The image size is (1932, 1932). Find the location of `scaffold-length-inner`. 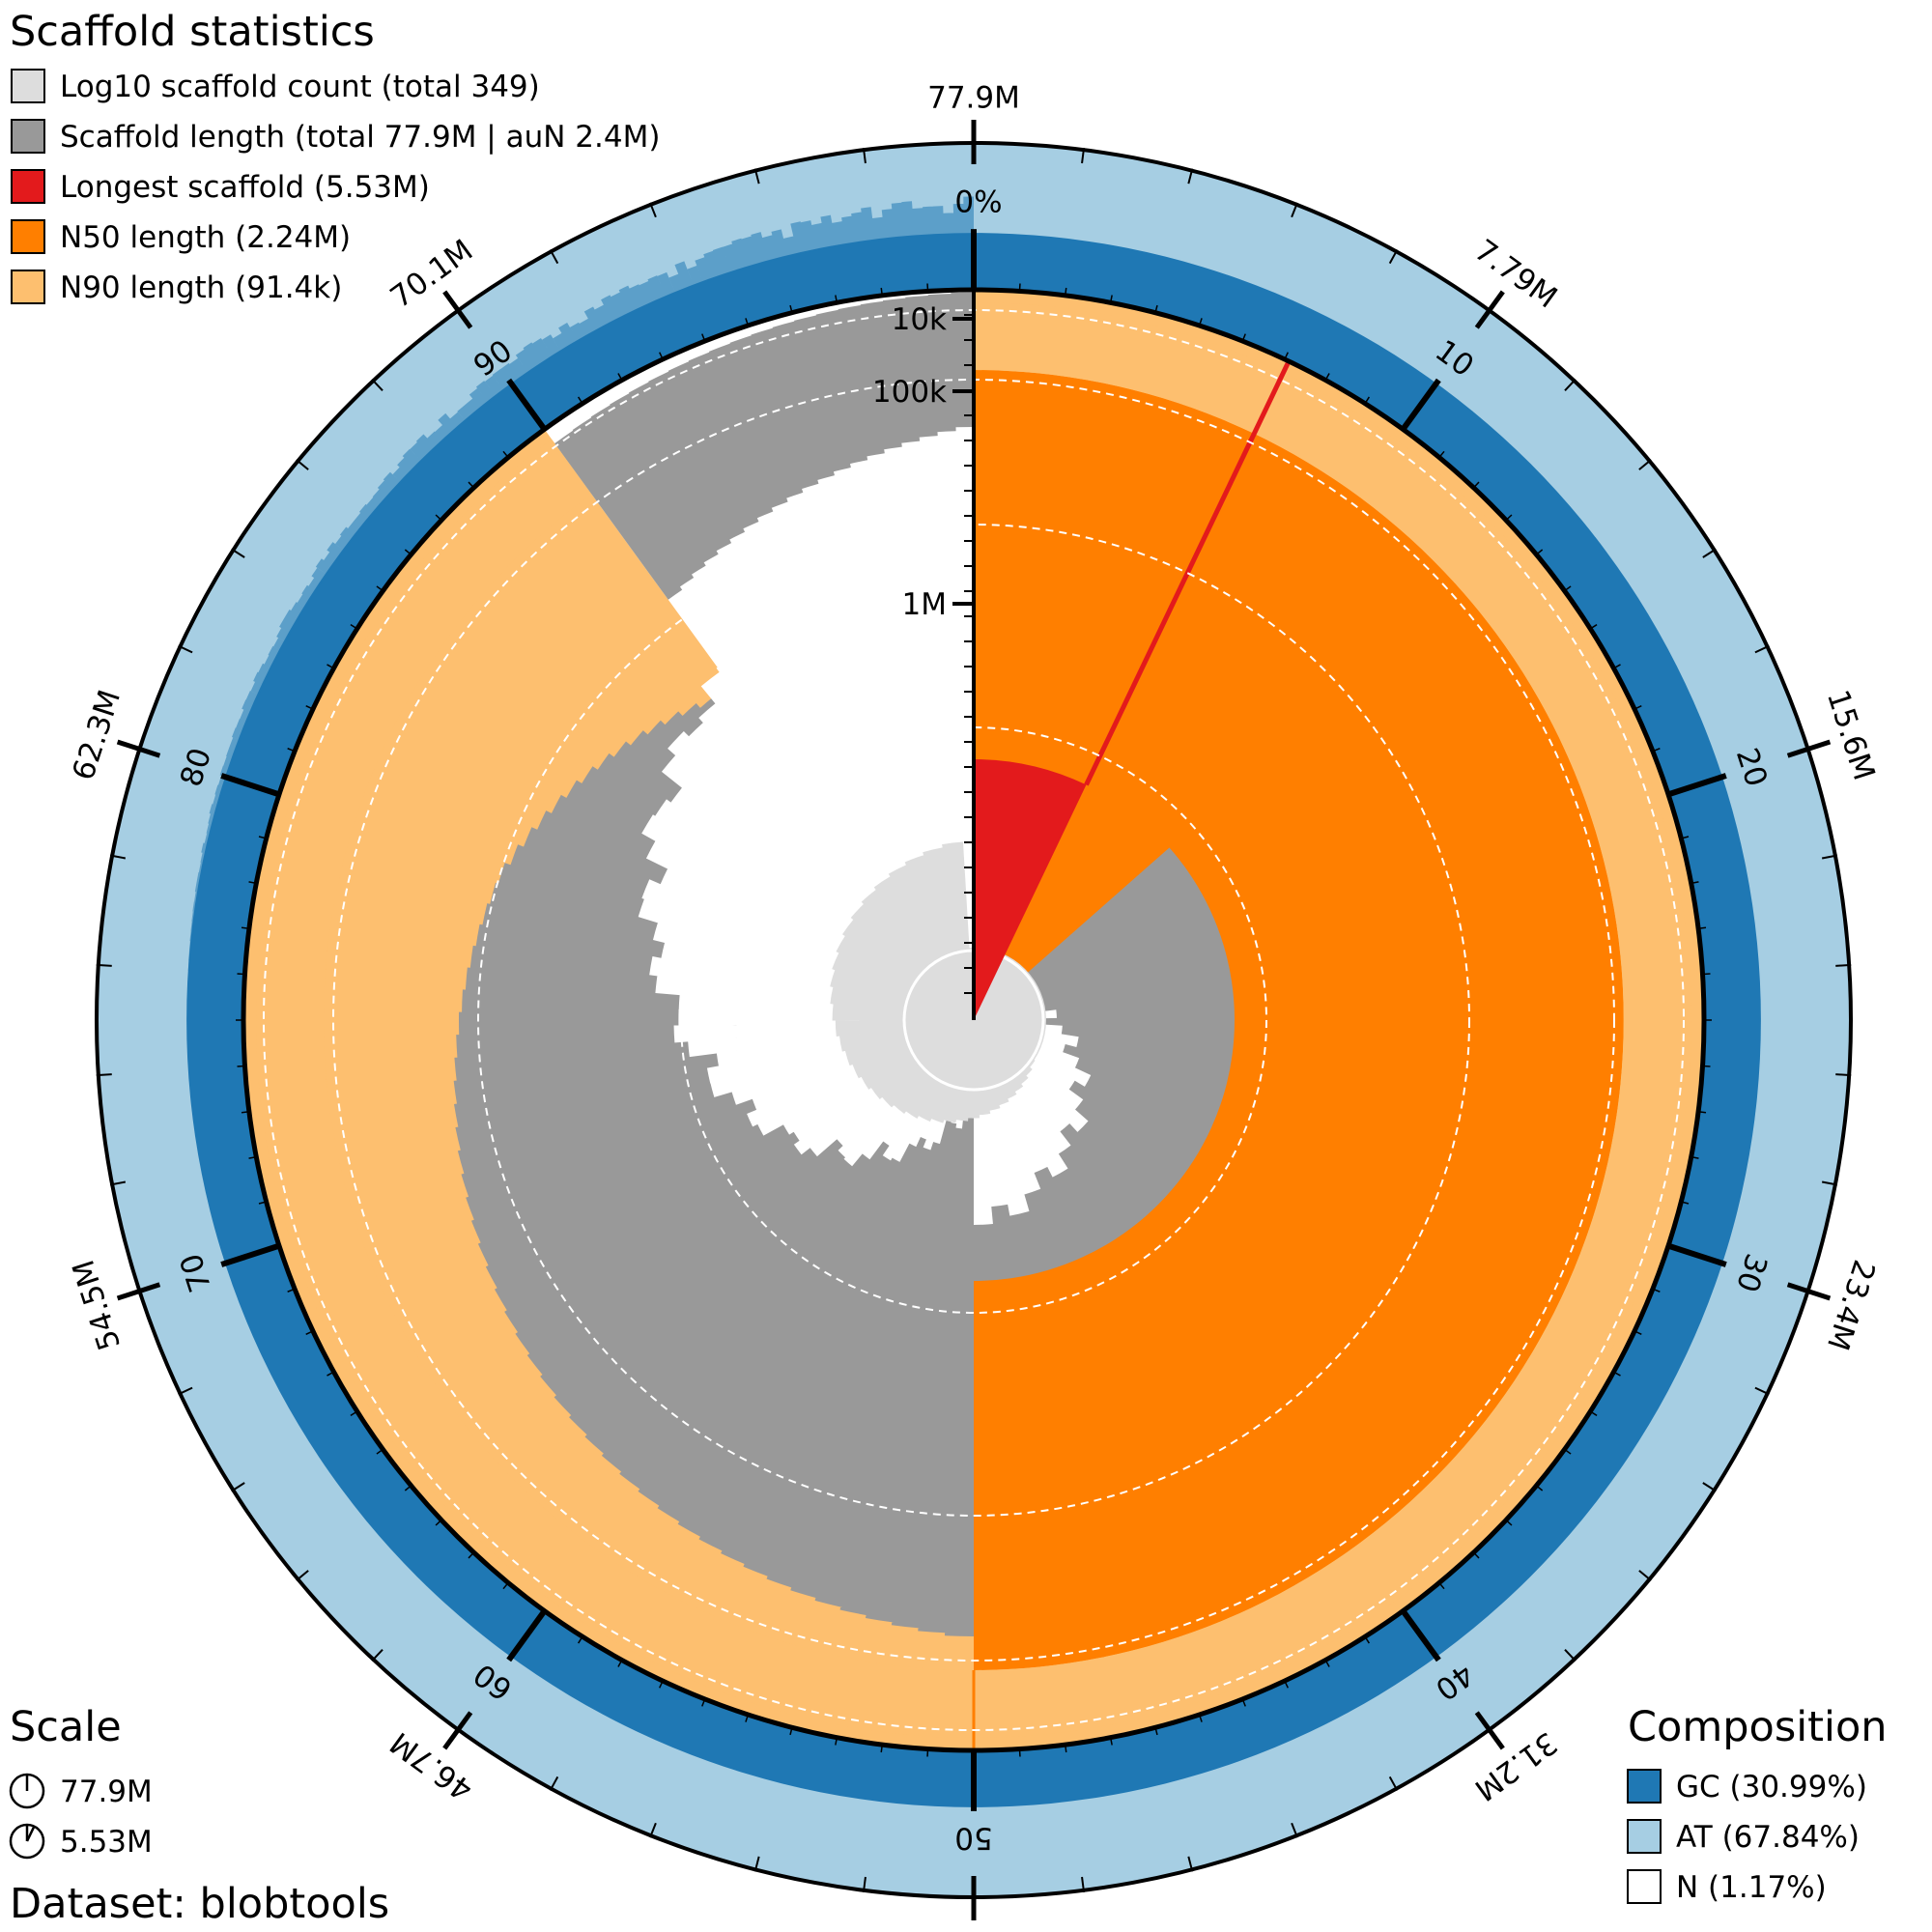

scaffold-length-inner is located at coordinates (1104, 1064).